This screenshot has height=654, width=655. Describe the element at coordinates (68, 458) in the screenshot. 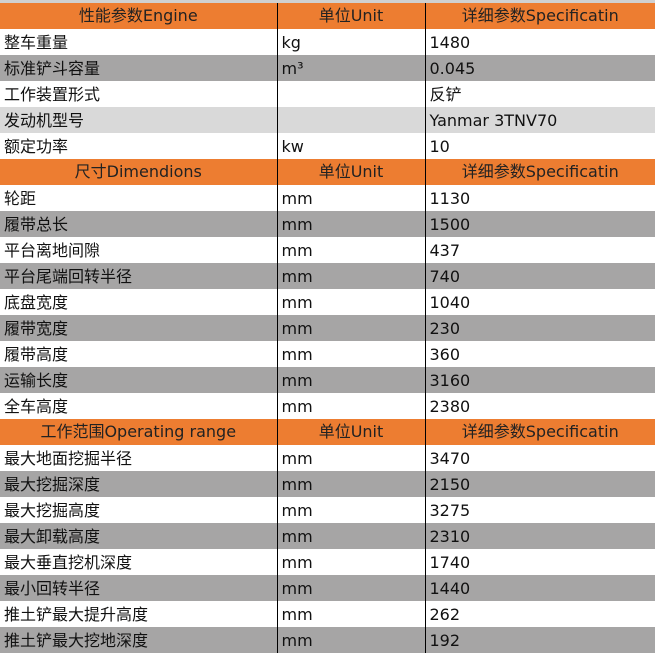

I see `param-name: 最大地面挖掘半径` at that location.